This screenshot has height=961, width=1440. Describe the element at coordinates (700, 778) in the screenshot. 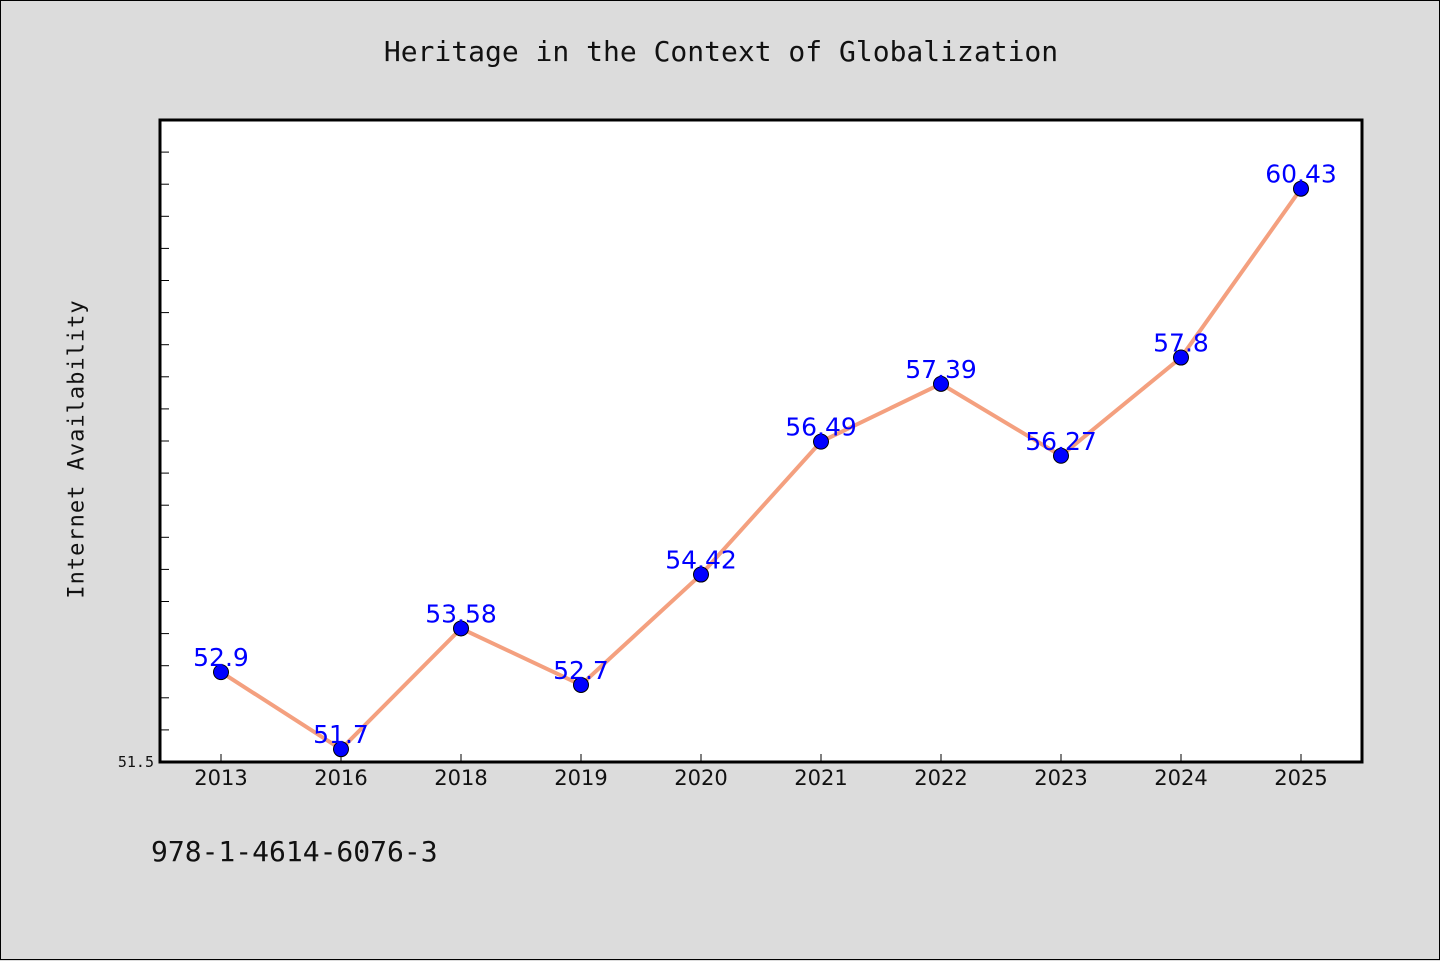

I see `x-tick-label: 2020` at that location.